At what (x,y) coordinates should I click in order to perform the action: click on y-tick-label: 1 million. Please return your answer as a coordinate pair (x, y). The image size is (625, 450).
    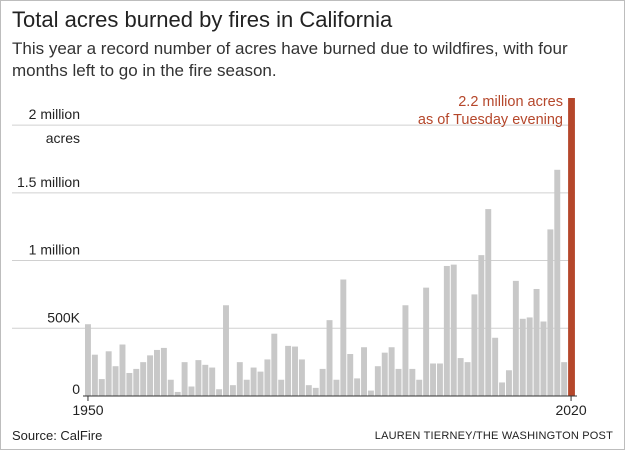
    Looking at the image, I should click on (54, 250).